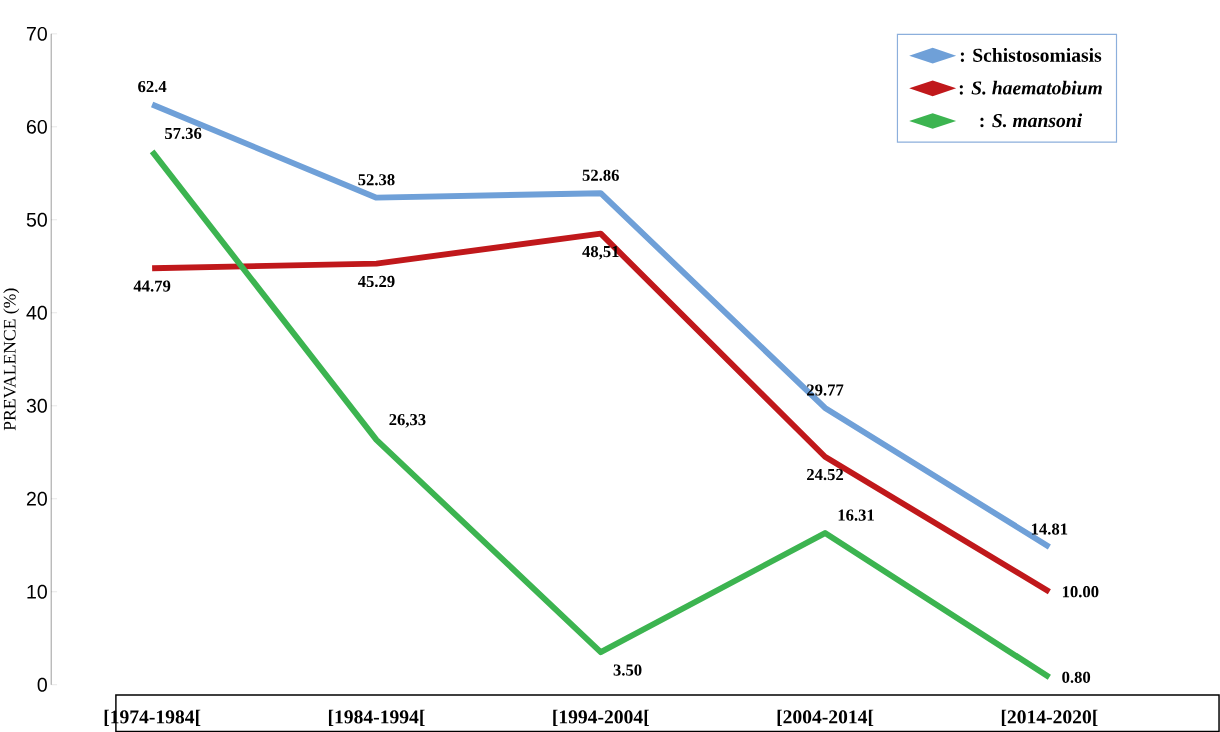 This screenshot has width=1220, height=732. I want to click on y-tick-label: 0, so click(42, 684).